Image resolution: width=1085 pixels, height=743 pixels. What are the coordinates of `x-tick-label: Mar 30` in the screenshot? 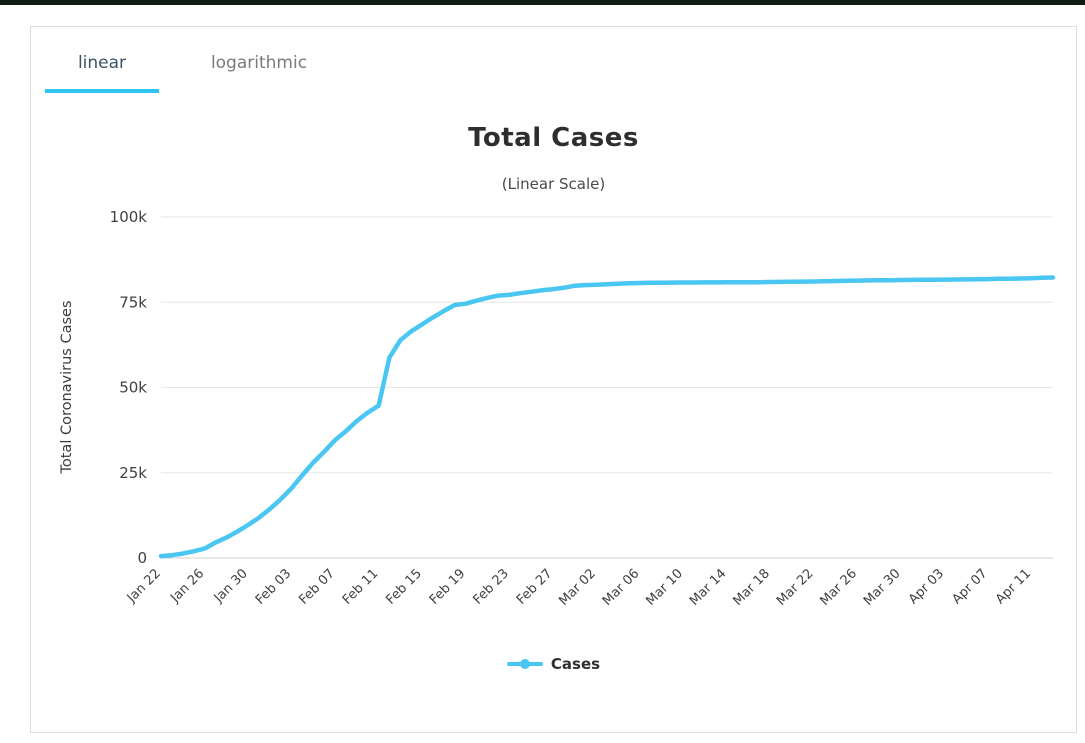 It's located at (882, 587).